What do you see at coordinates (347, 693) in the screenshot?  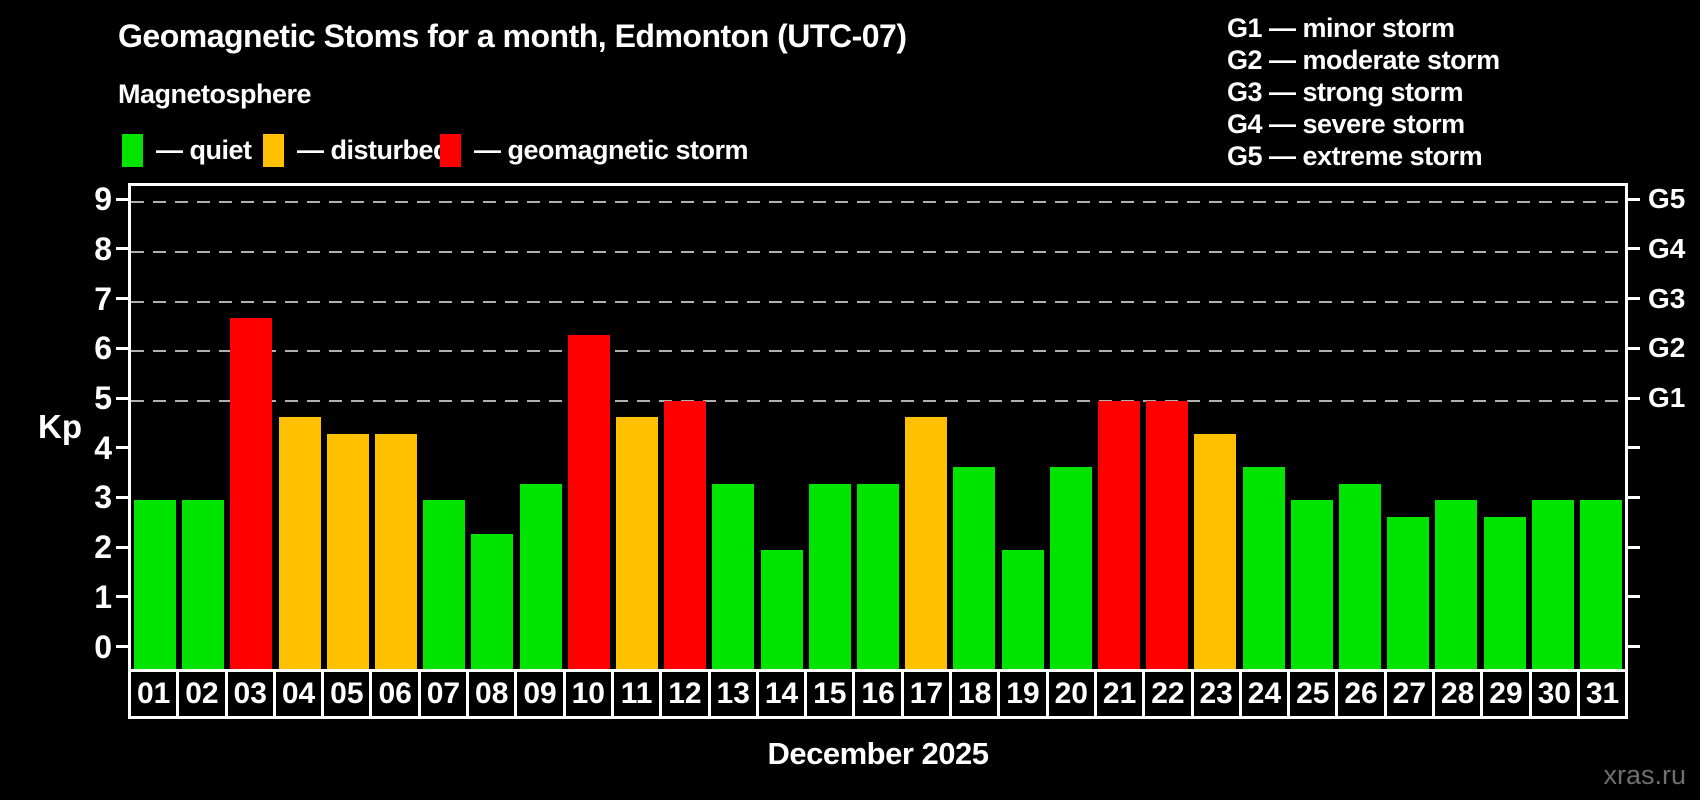 I see `day-label-05: 05` at bounding box center [347, 693].